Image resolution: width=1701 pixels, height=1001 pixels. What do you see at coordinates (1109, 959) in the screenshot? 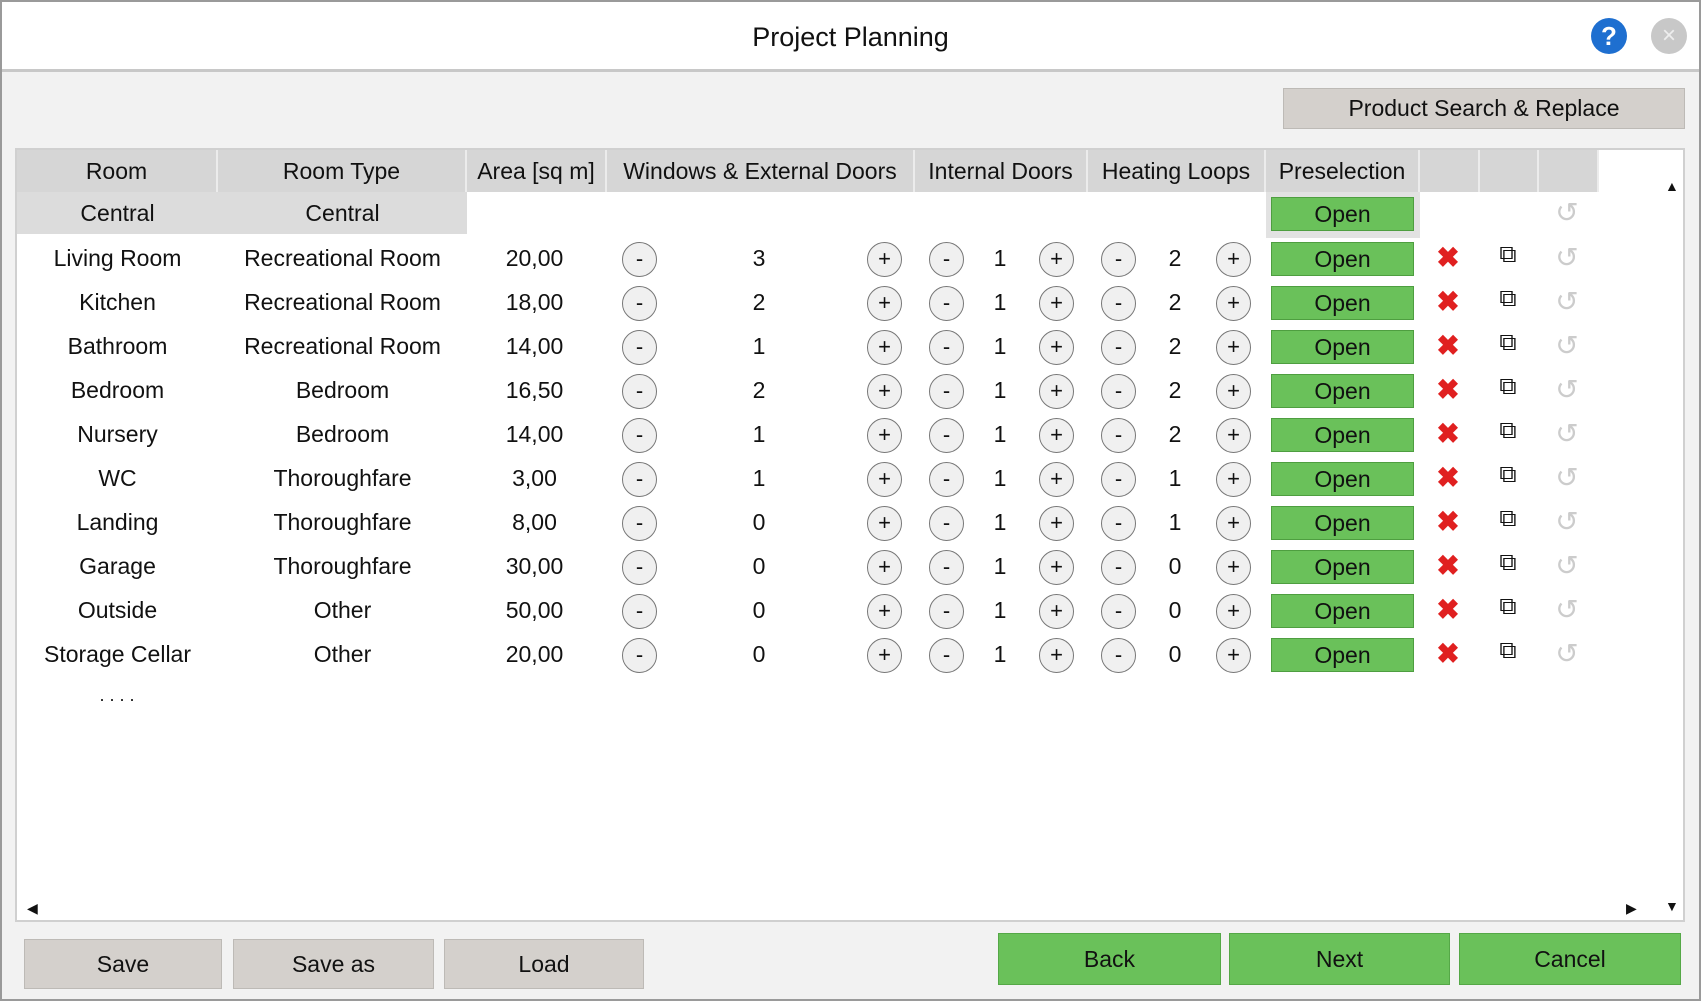
I see `back-button: Back` at bounding box center [1109, 959].